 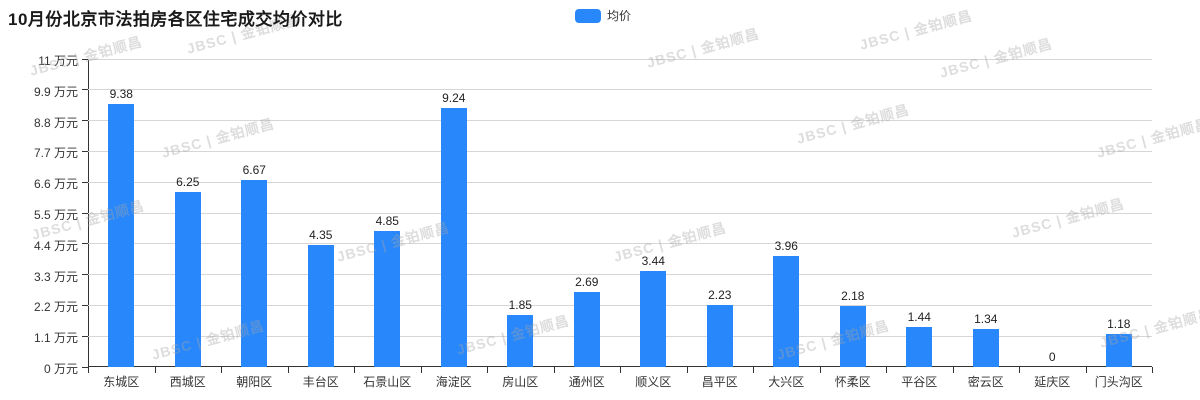 I want to click on bar-丰台区, so click(x=320, y=306).